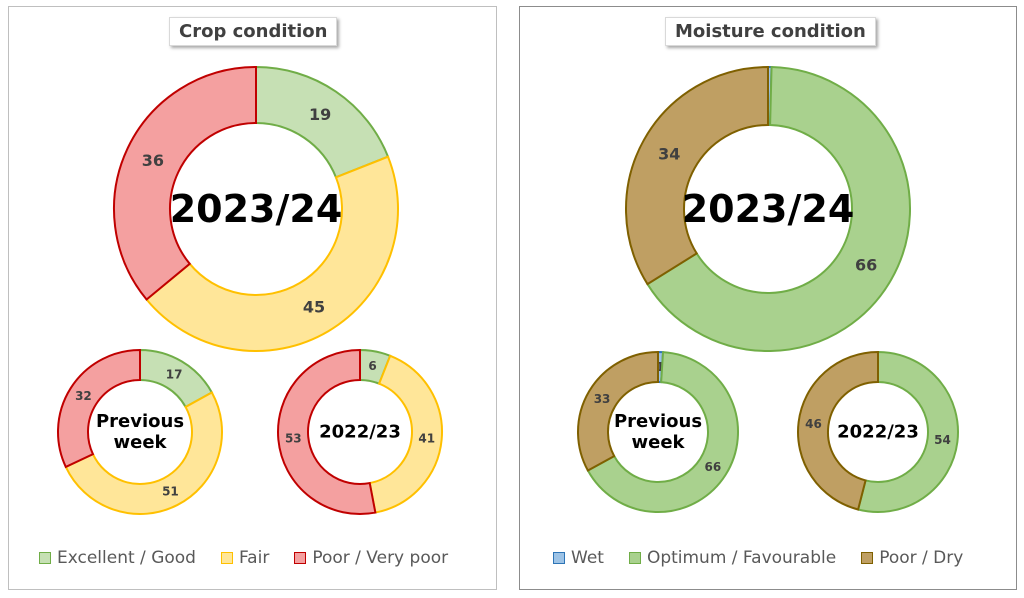 The image size is (1024, 598). What do you see at coordinates (770, 31) in the screenshot?
I see `moisture-chart-title: Moisture condition` at bounding box center [770, 31].